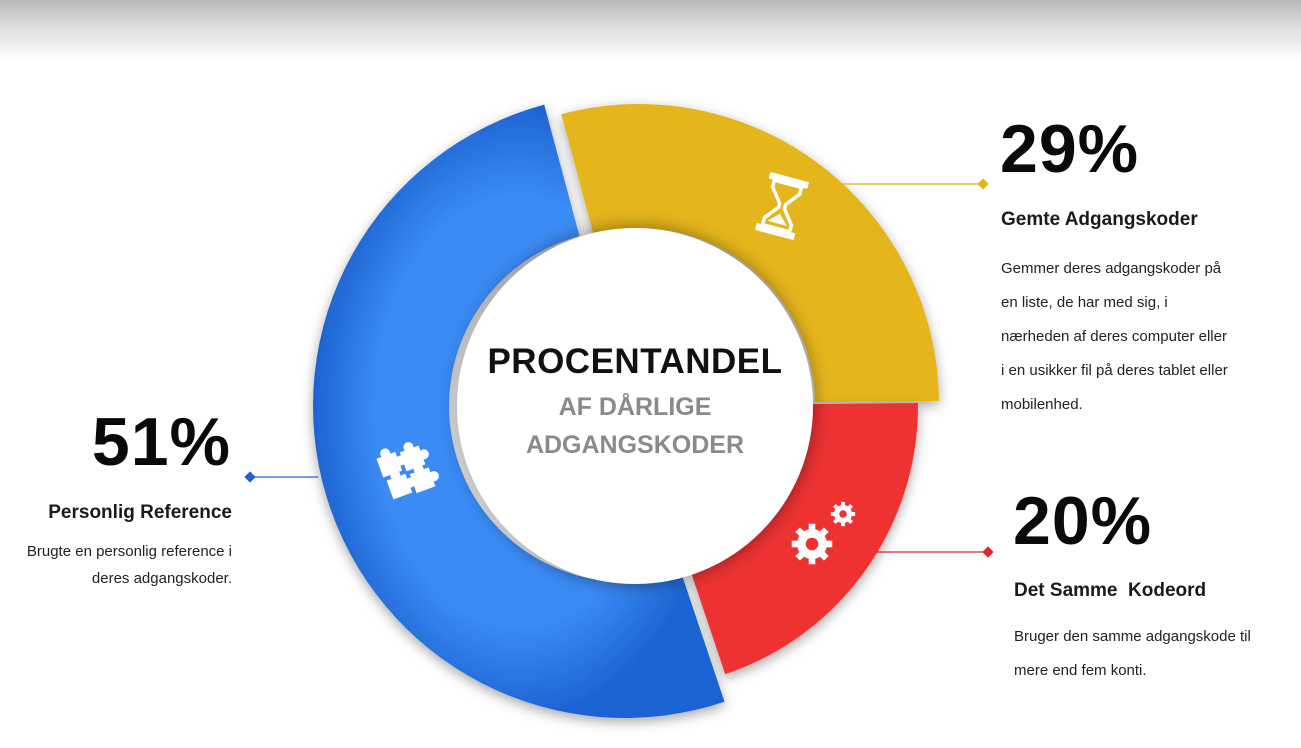  I want to click on chart-subtitle-line-1: AF DÅRLIGE, so click(635, 407).